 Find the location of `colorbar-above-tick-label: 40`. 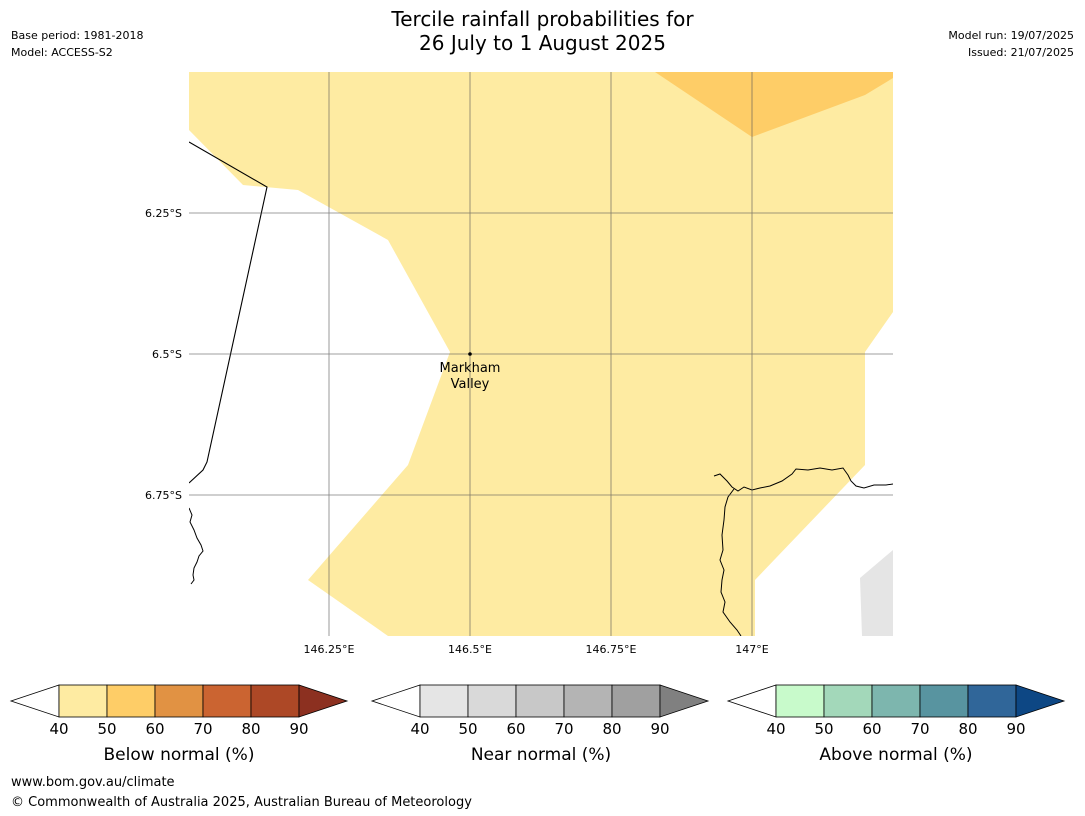

colorbar-above-tick-label: 40 is located at coordinates (775, 729).